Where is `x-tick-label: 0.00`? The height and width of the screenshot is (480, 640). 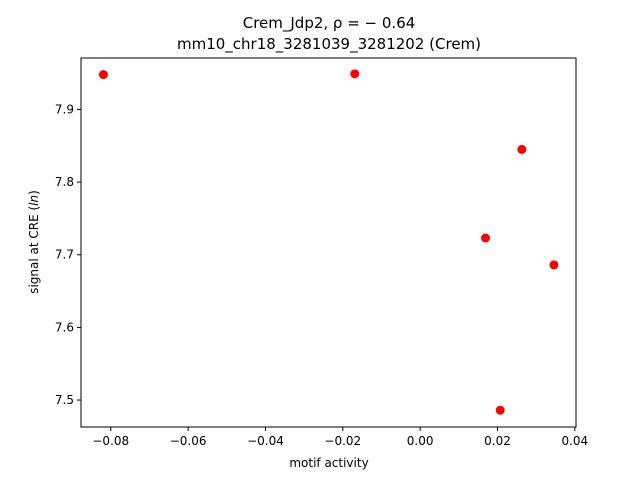
x-tick-label: 0.00 is located at coordinates (420, 441).